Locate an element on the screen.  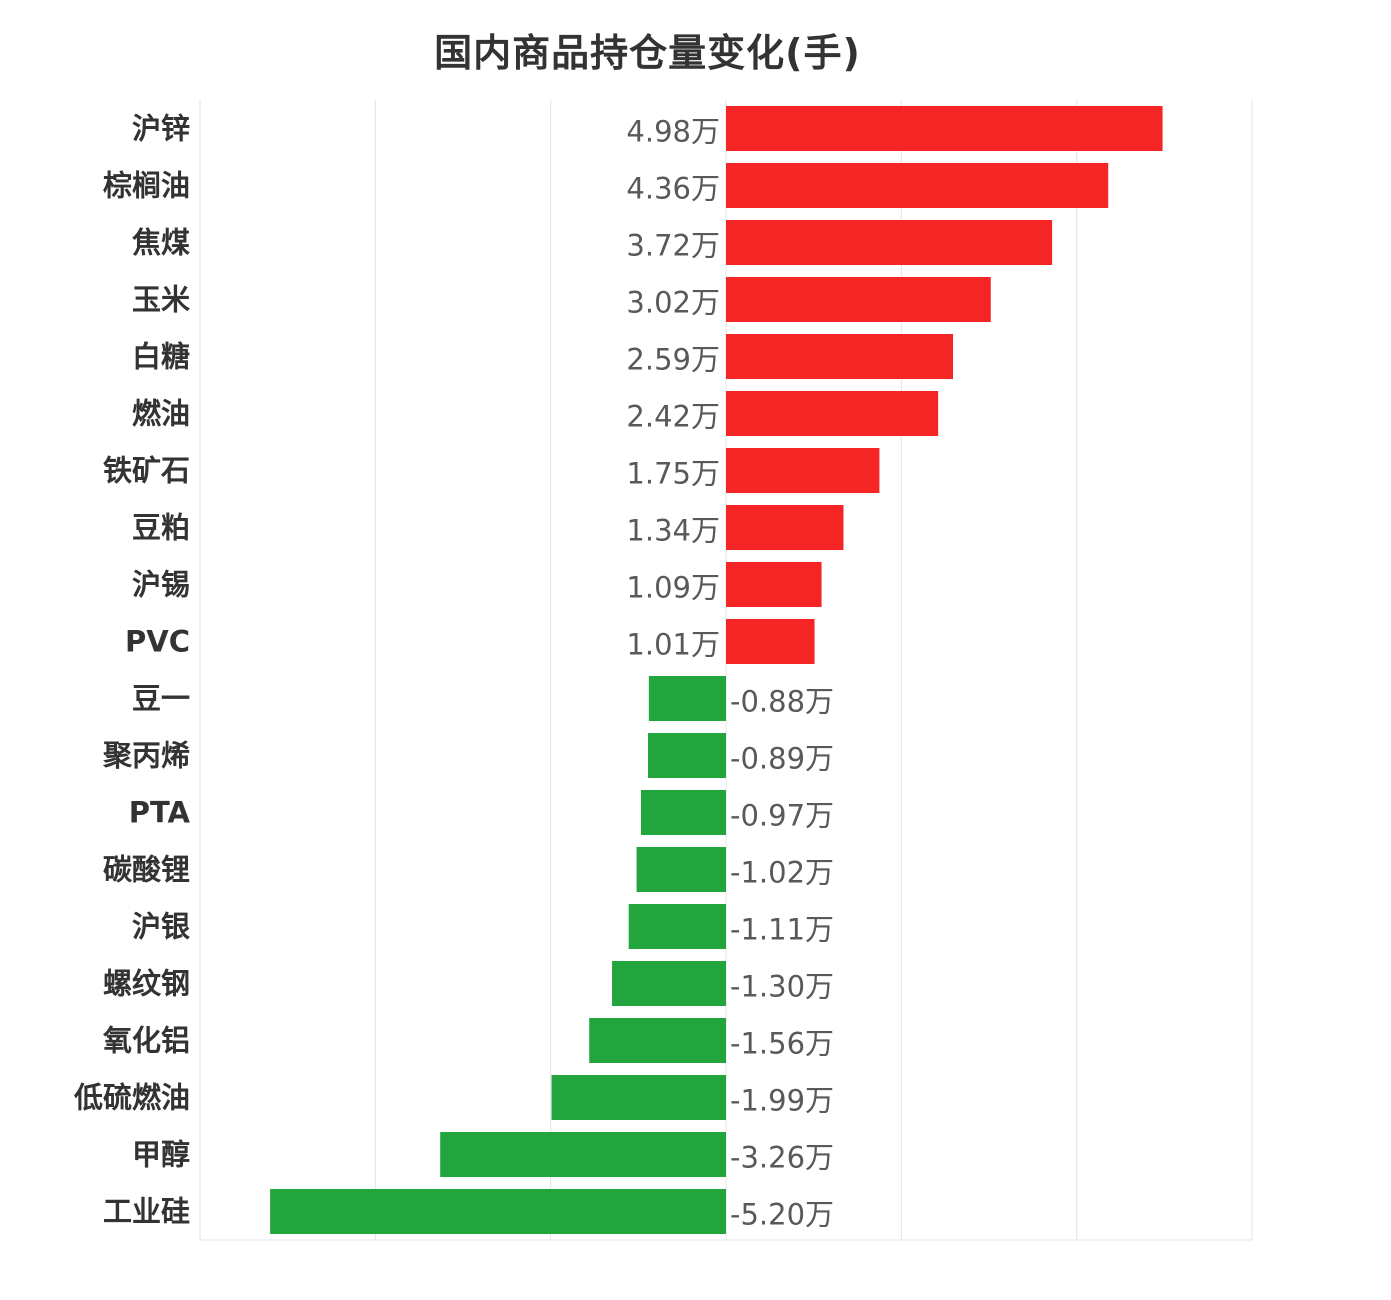
category-label: 沪锡 is located at coordinates (161, 585).